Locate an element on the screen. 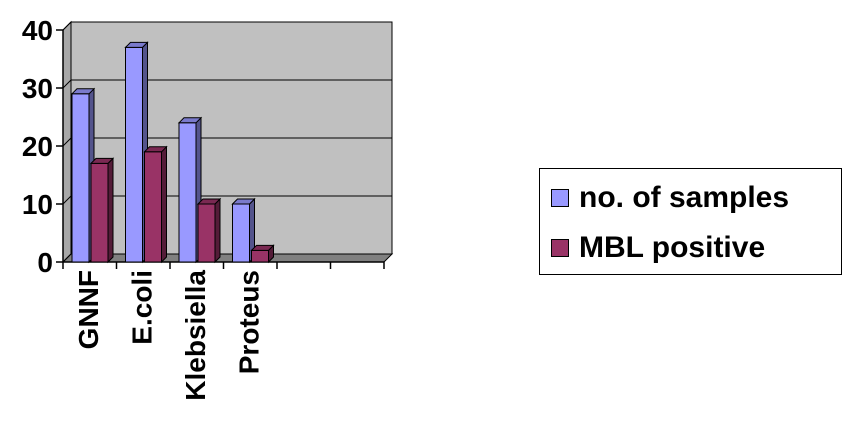 The height and width of the screenshot is (433, 842). y-tick-label: 30 is located at coordinates (37, 88).